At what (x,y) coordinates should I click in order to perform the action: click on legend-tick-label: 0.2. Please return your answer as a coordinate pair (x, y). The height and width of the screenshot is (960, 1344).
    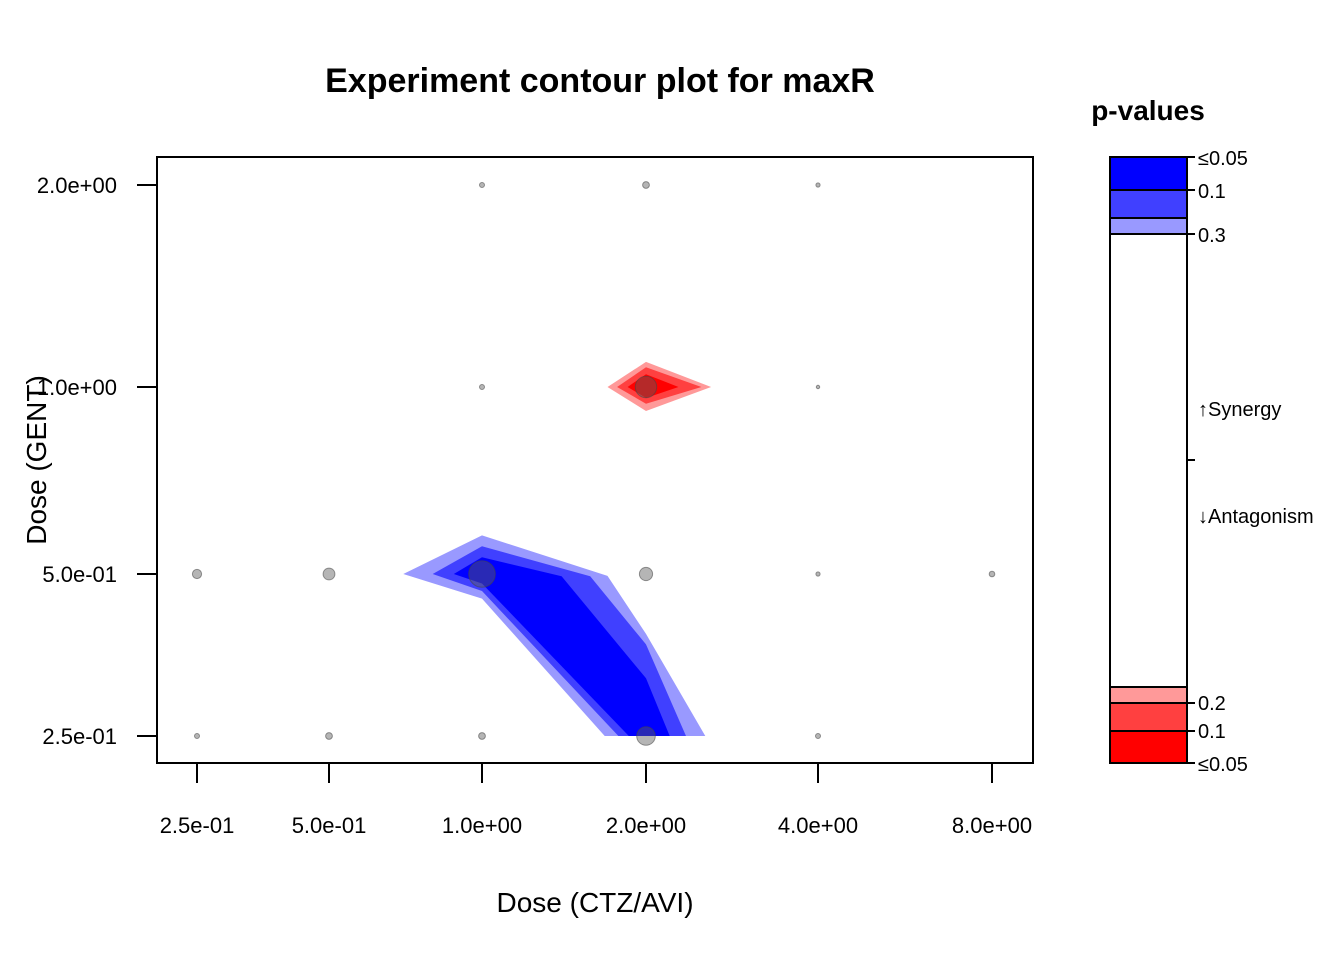
    Looking at the image, I should click on (1212, 704).